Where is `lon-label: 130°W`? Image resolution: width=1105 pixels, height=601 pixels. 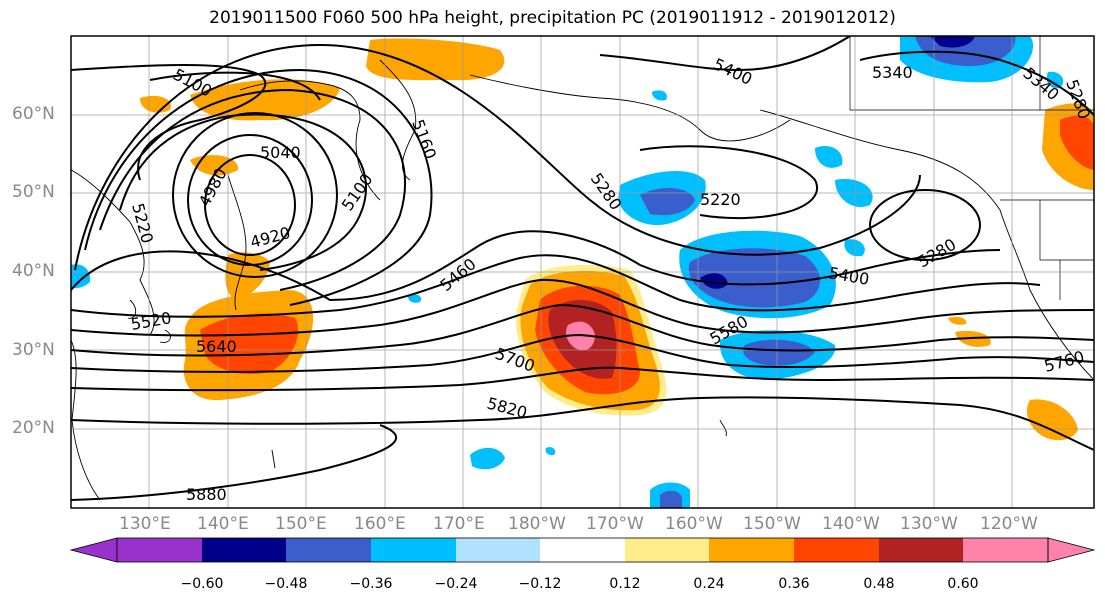
lon-label: 130°W is located at coordinates (929, 524).